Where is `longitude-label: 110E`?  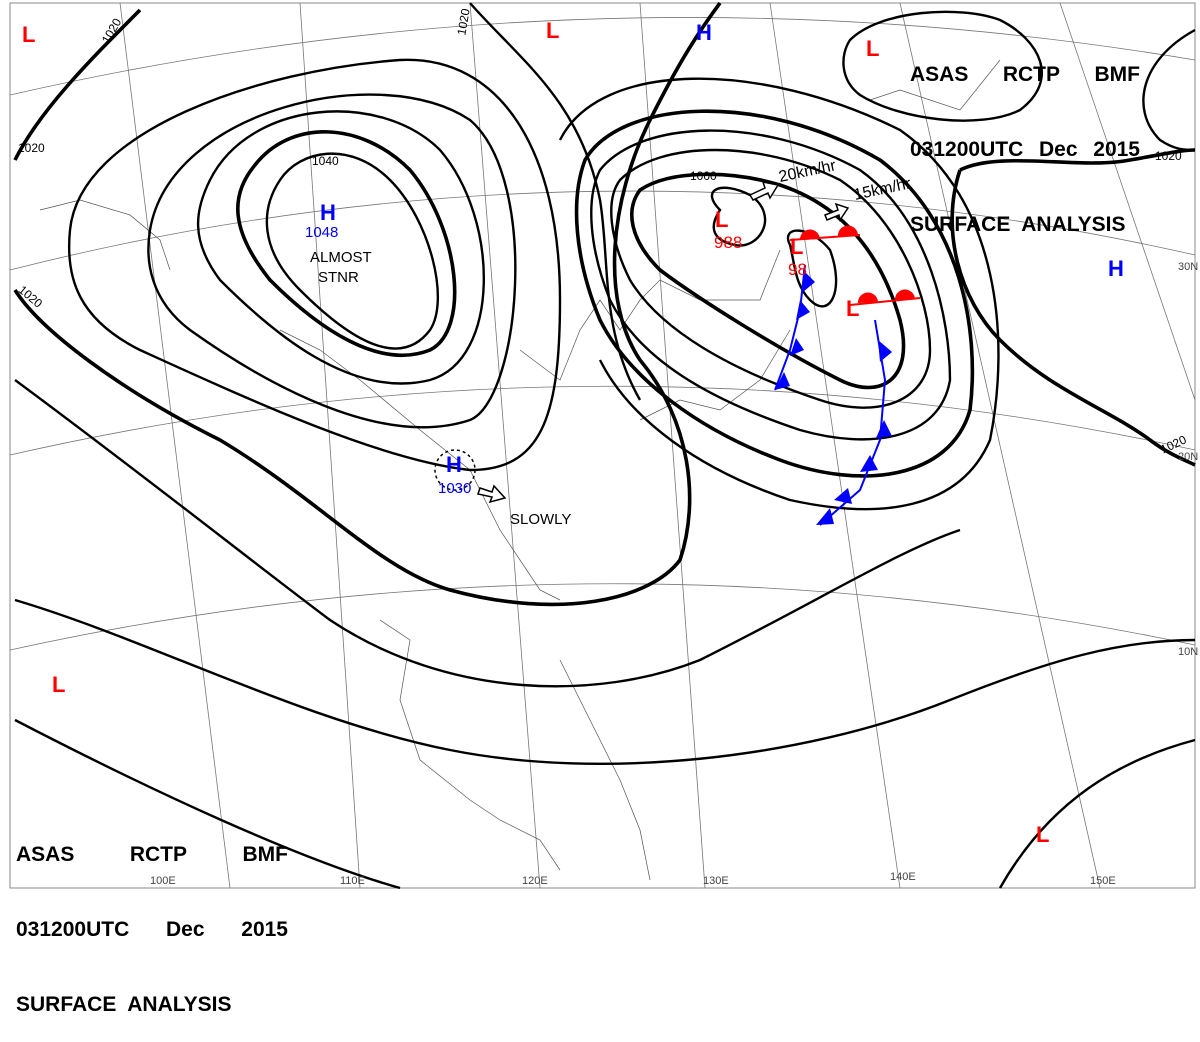
longitude-label: 110E is located at coordinates (352, 881).